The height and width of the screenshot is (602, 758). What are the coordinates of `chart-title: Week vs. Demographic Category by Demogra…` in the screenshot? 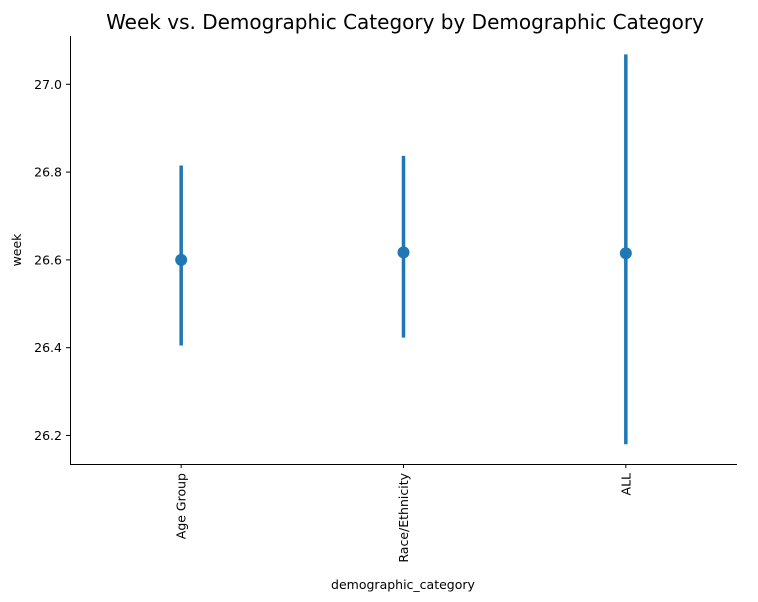 It's located at (405, 22).